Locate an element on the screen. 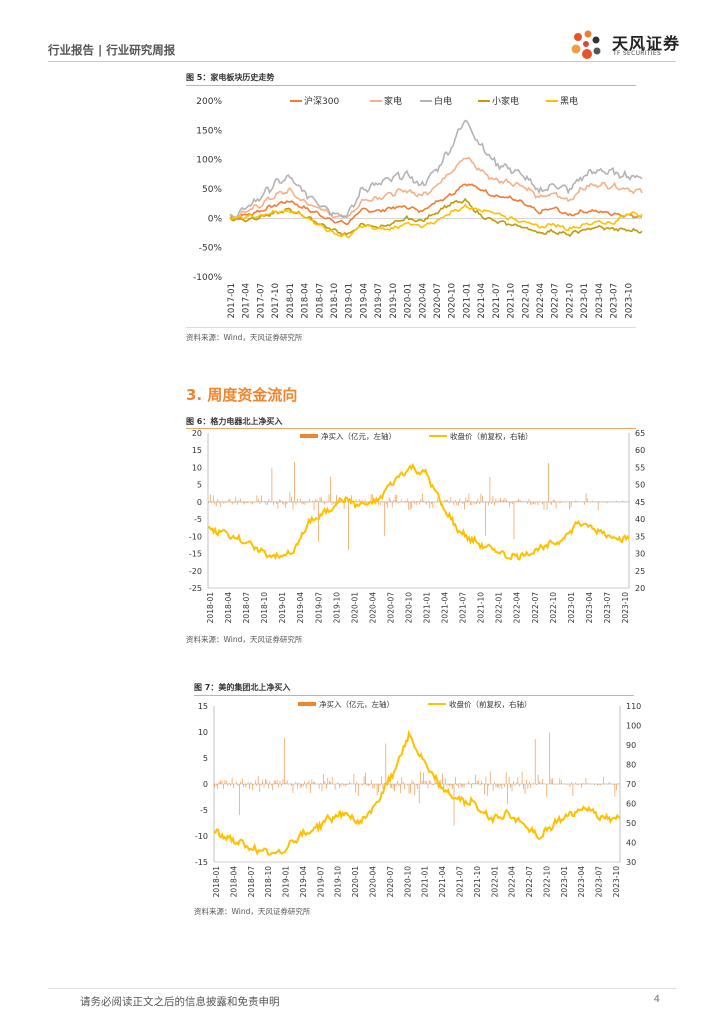  fig7-xtick-label: 2018-04 is located at coordinates (233, 882).